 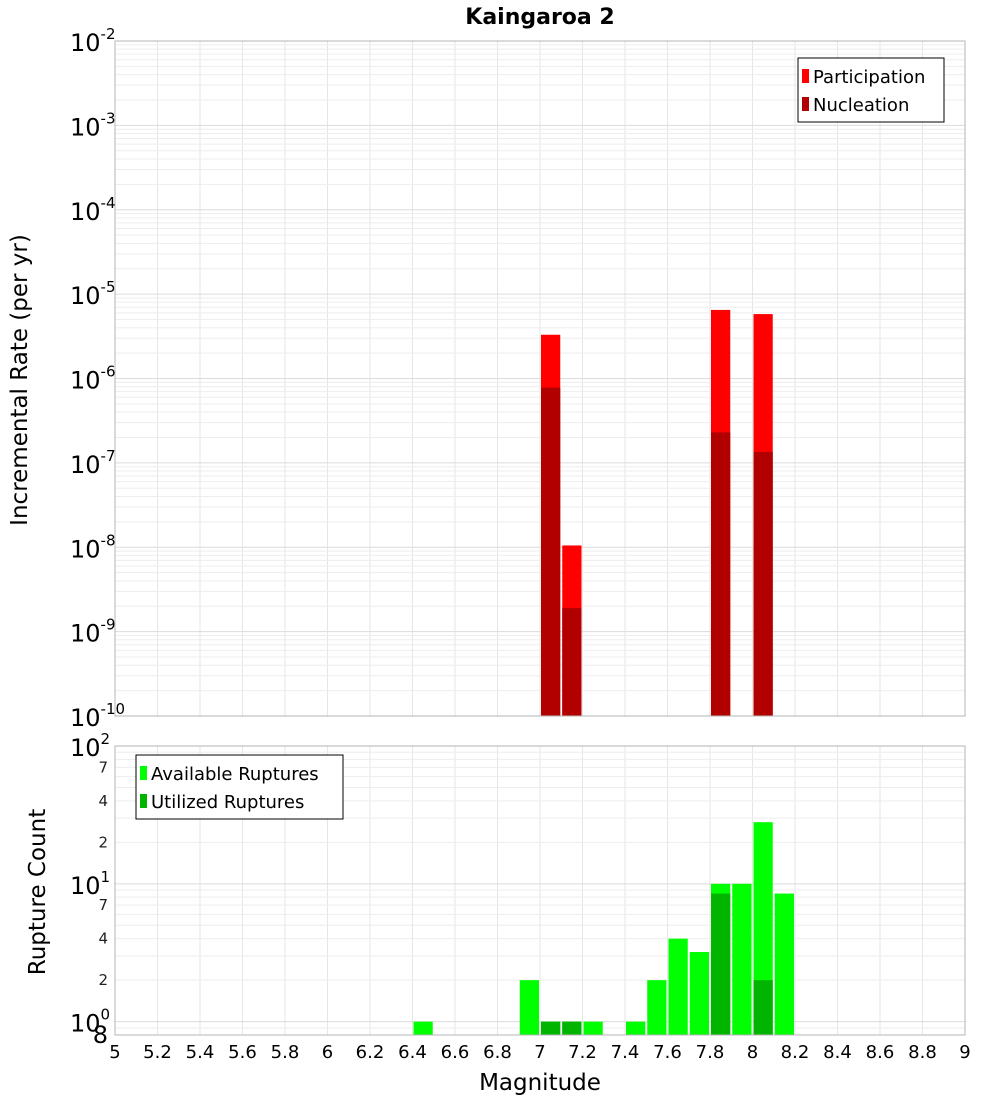 What do you see at coordinates (752, 1052) in the screenshot?
I see `x-tick-label: 8` at bounding box center [752, 1052].